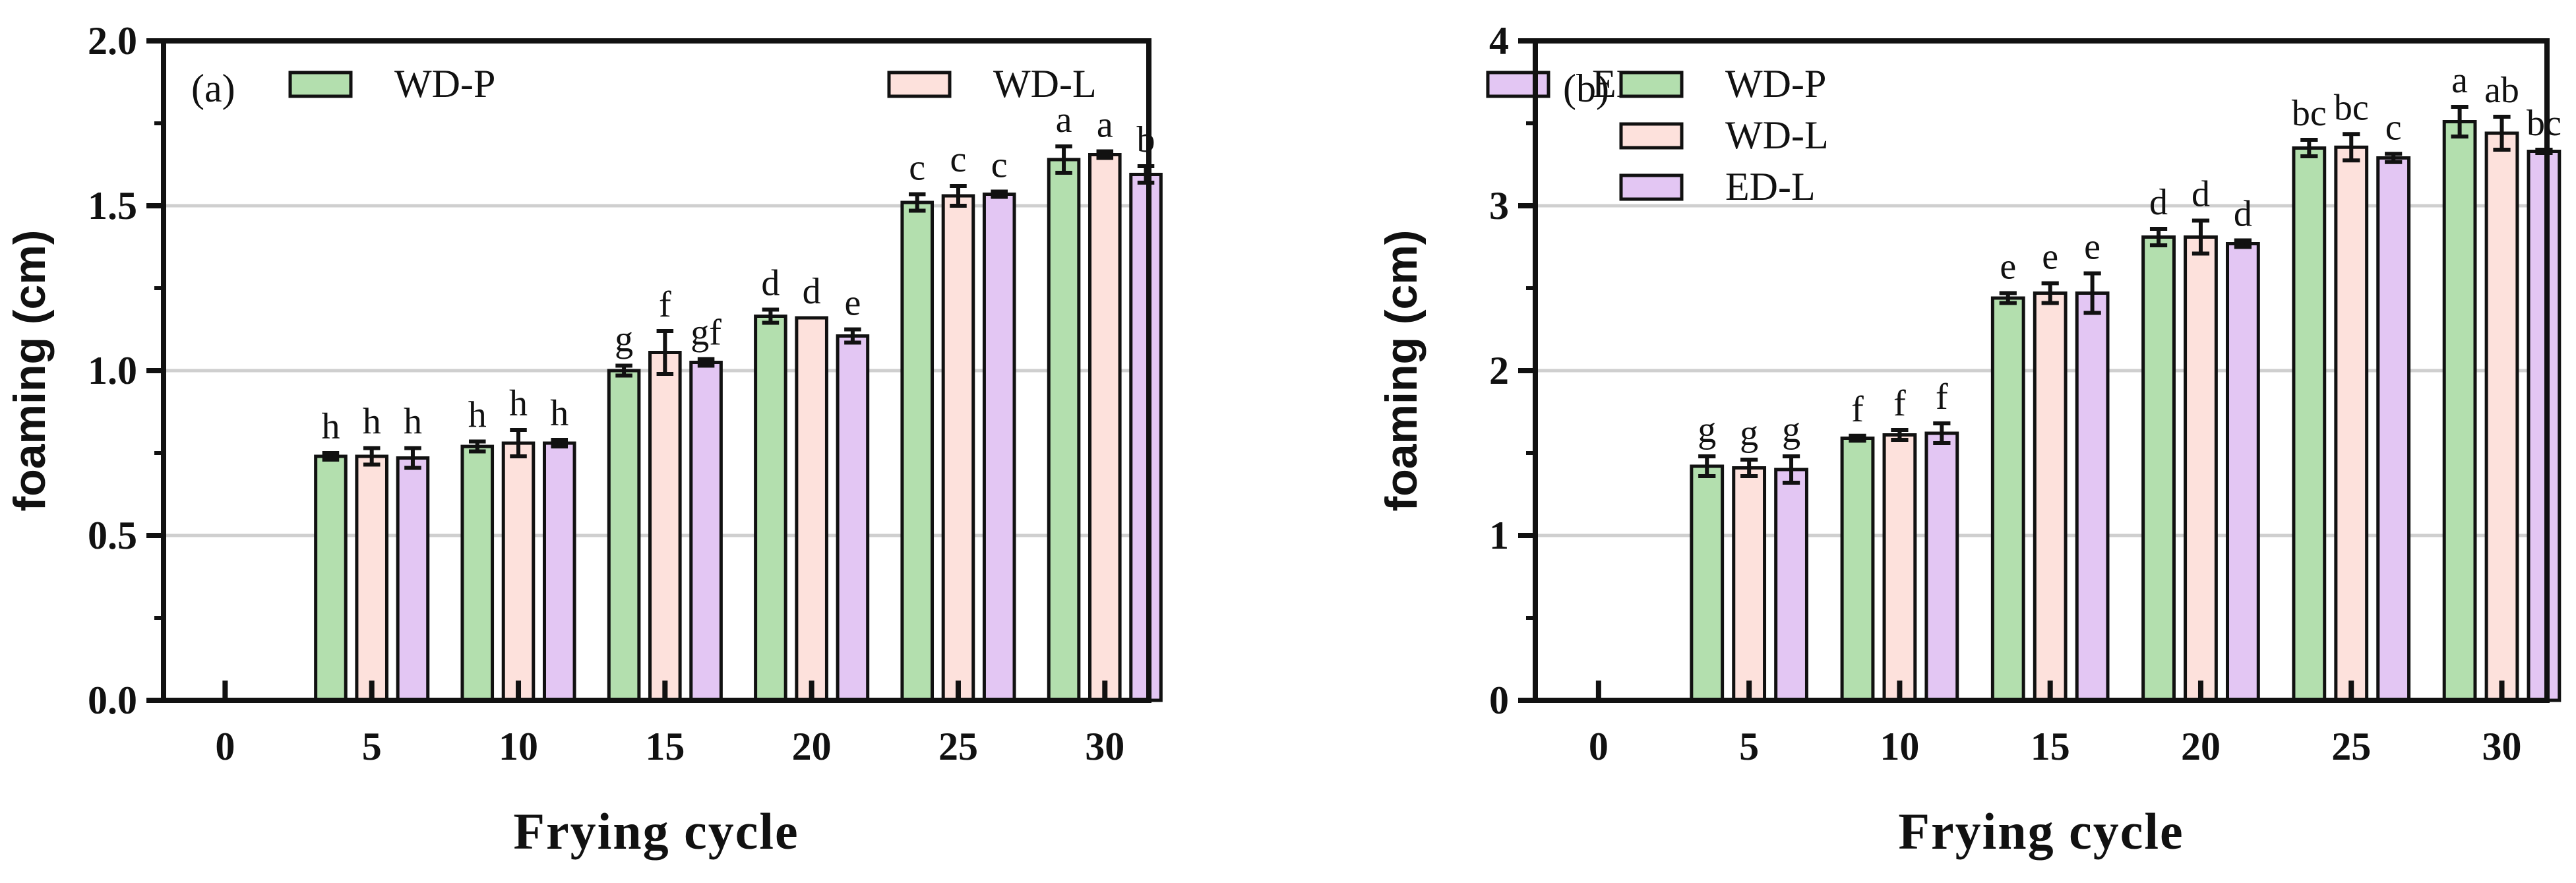  What do you see at coordinates (1146, 139) in the screenshot?
I see `significance-label: b` at bounding box center [1146, 139].